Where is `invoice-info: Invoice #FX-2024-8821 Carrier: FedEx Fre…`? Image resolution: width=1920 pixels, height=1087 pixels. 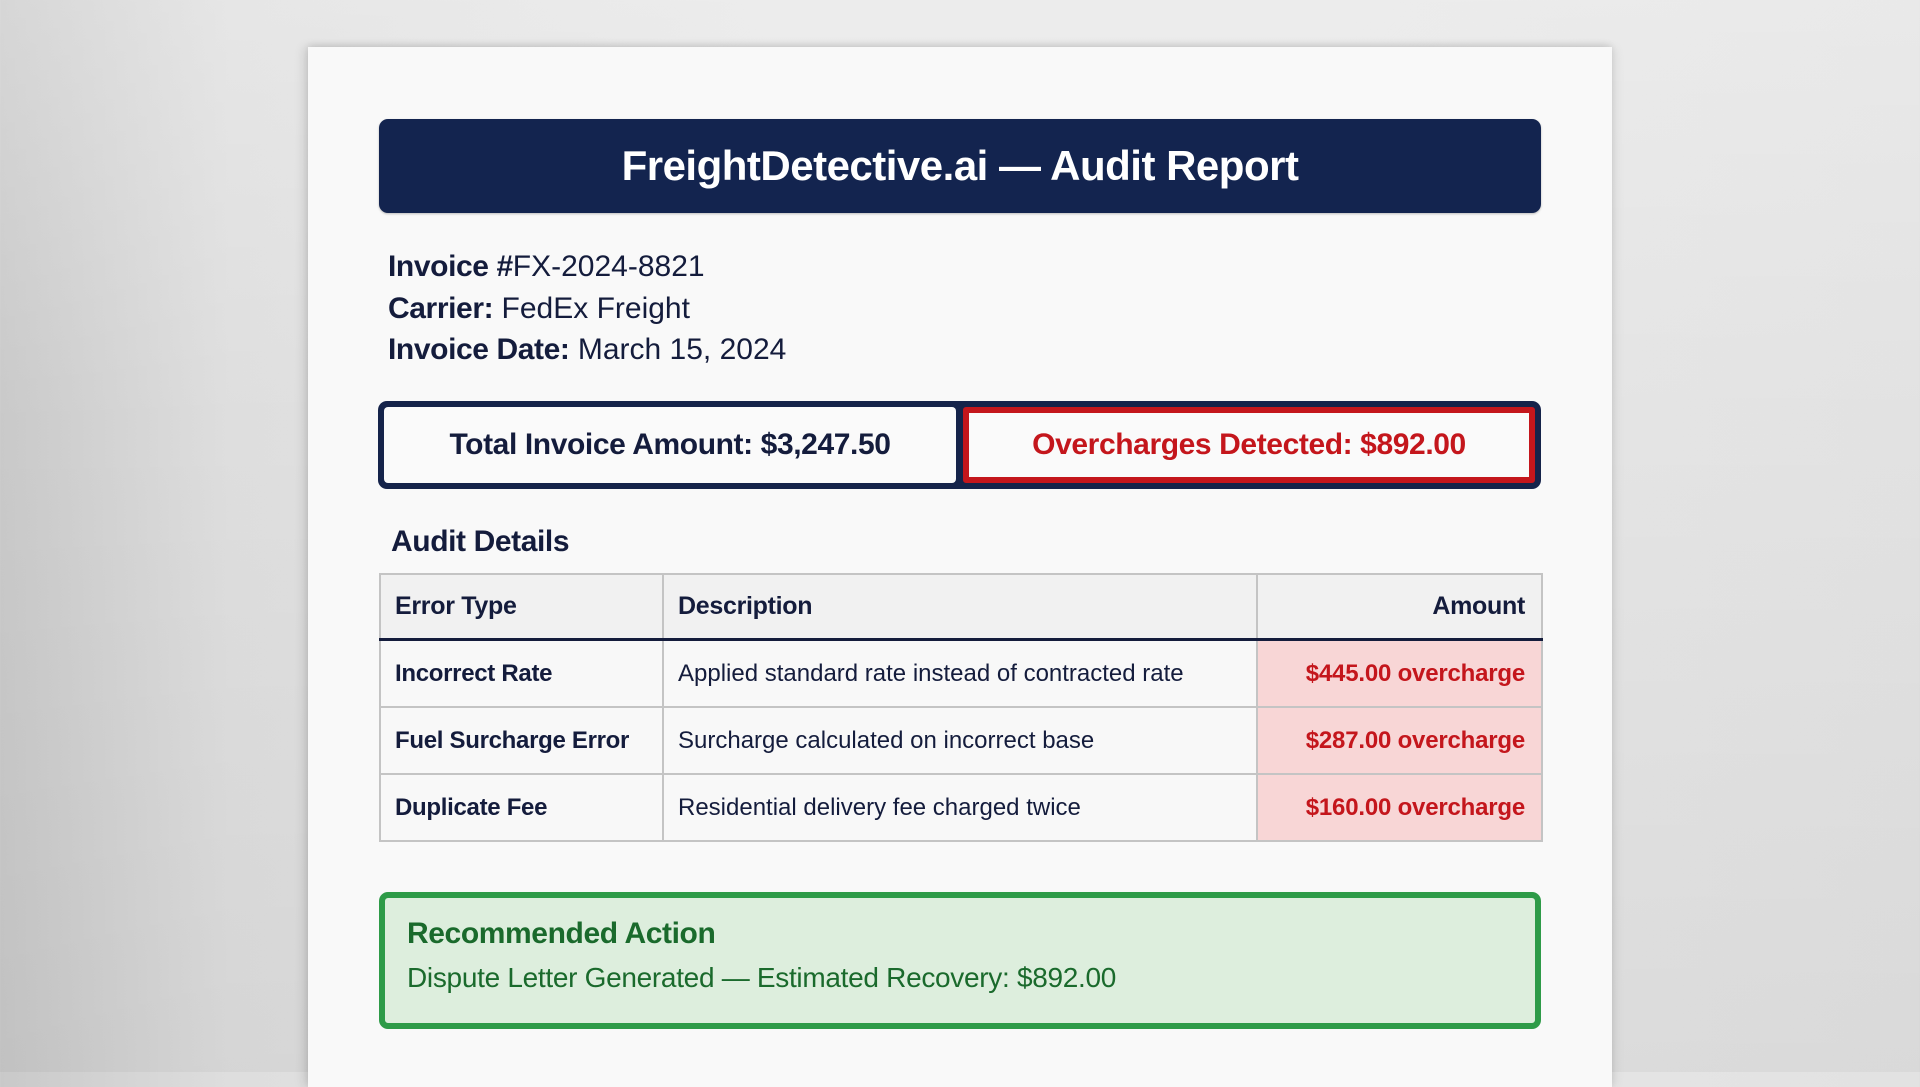 invoice-info: Invoice #FX-2024-8821 Carrier: FedEx Fre… is located at coordinates (587, 308).